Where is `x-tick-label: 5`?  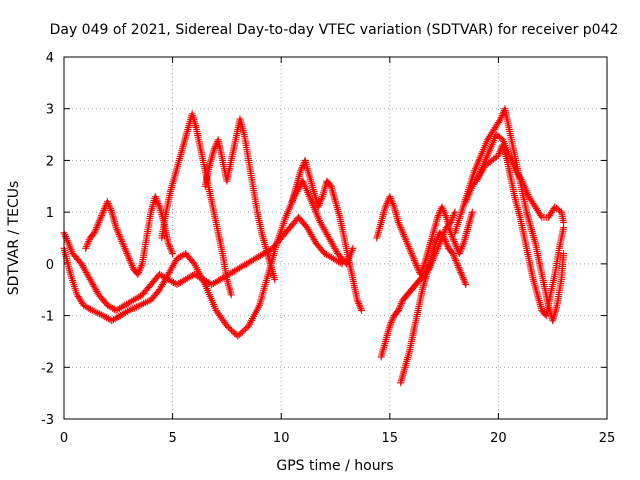
x-tick-label: 5 is located at coordinates (172, 438).